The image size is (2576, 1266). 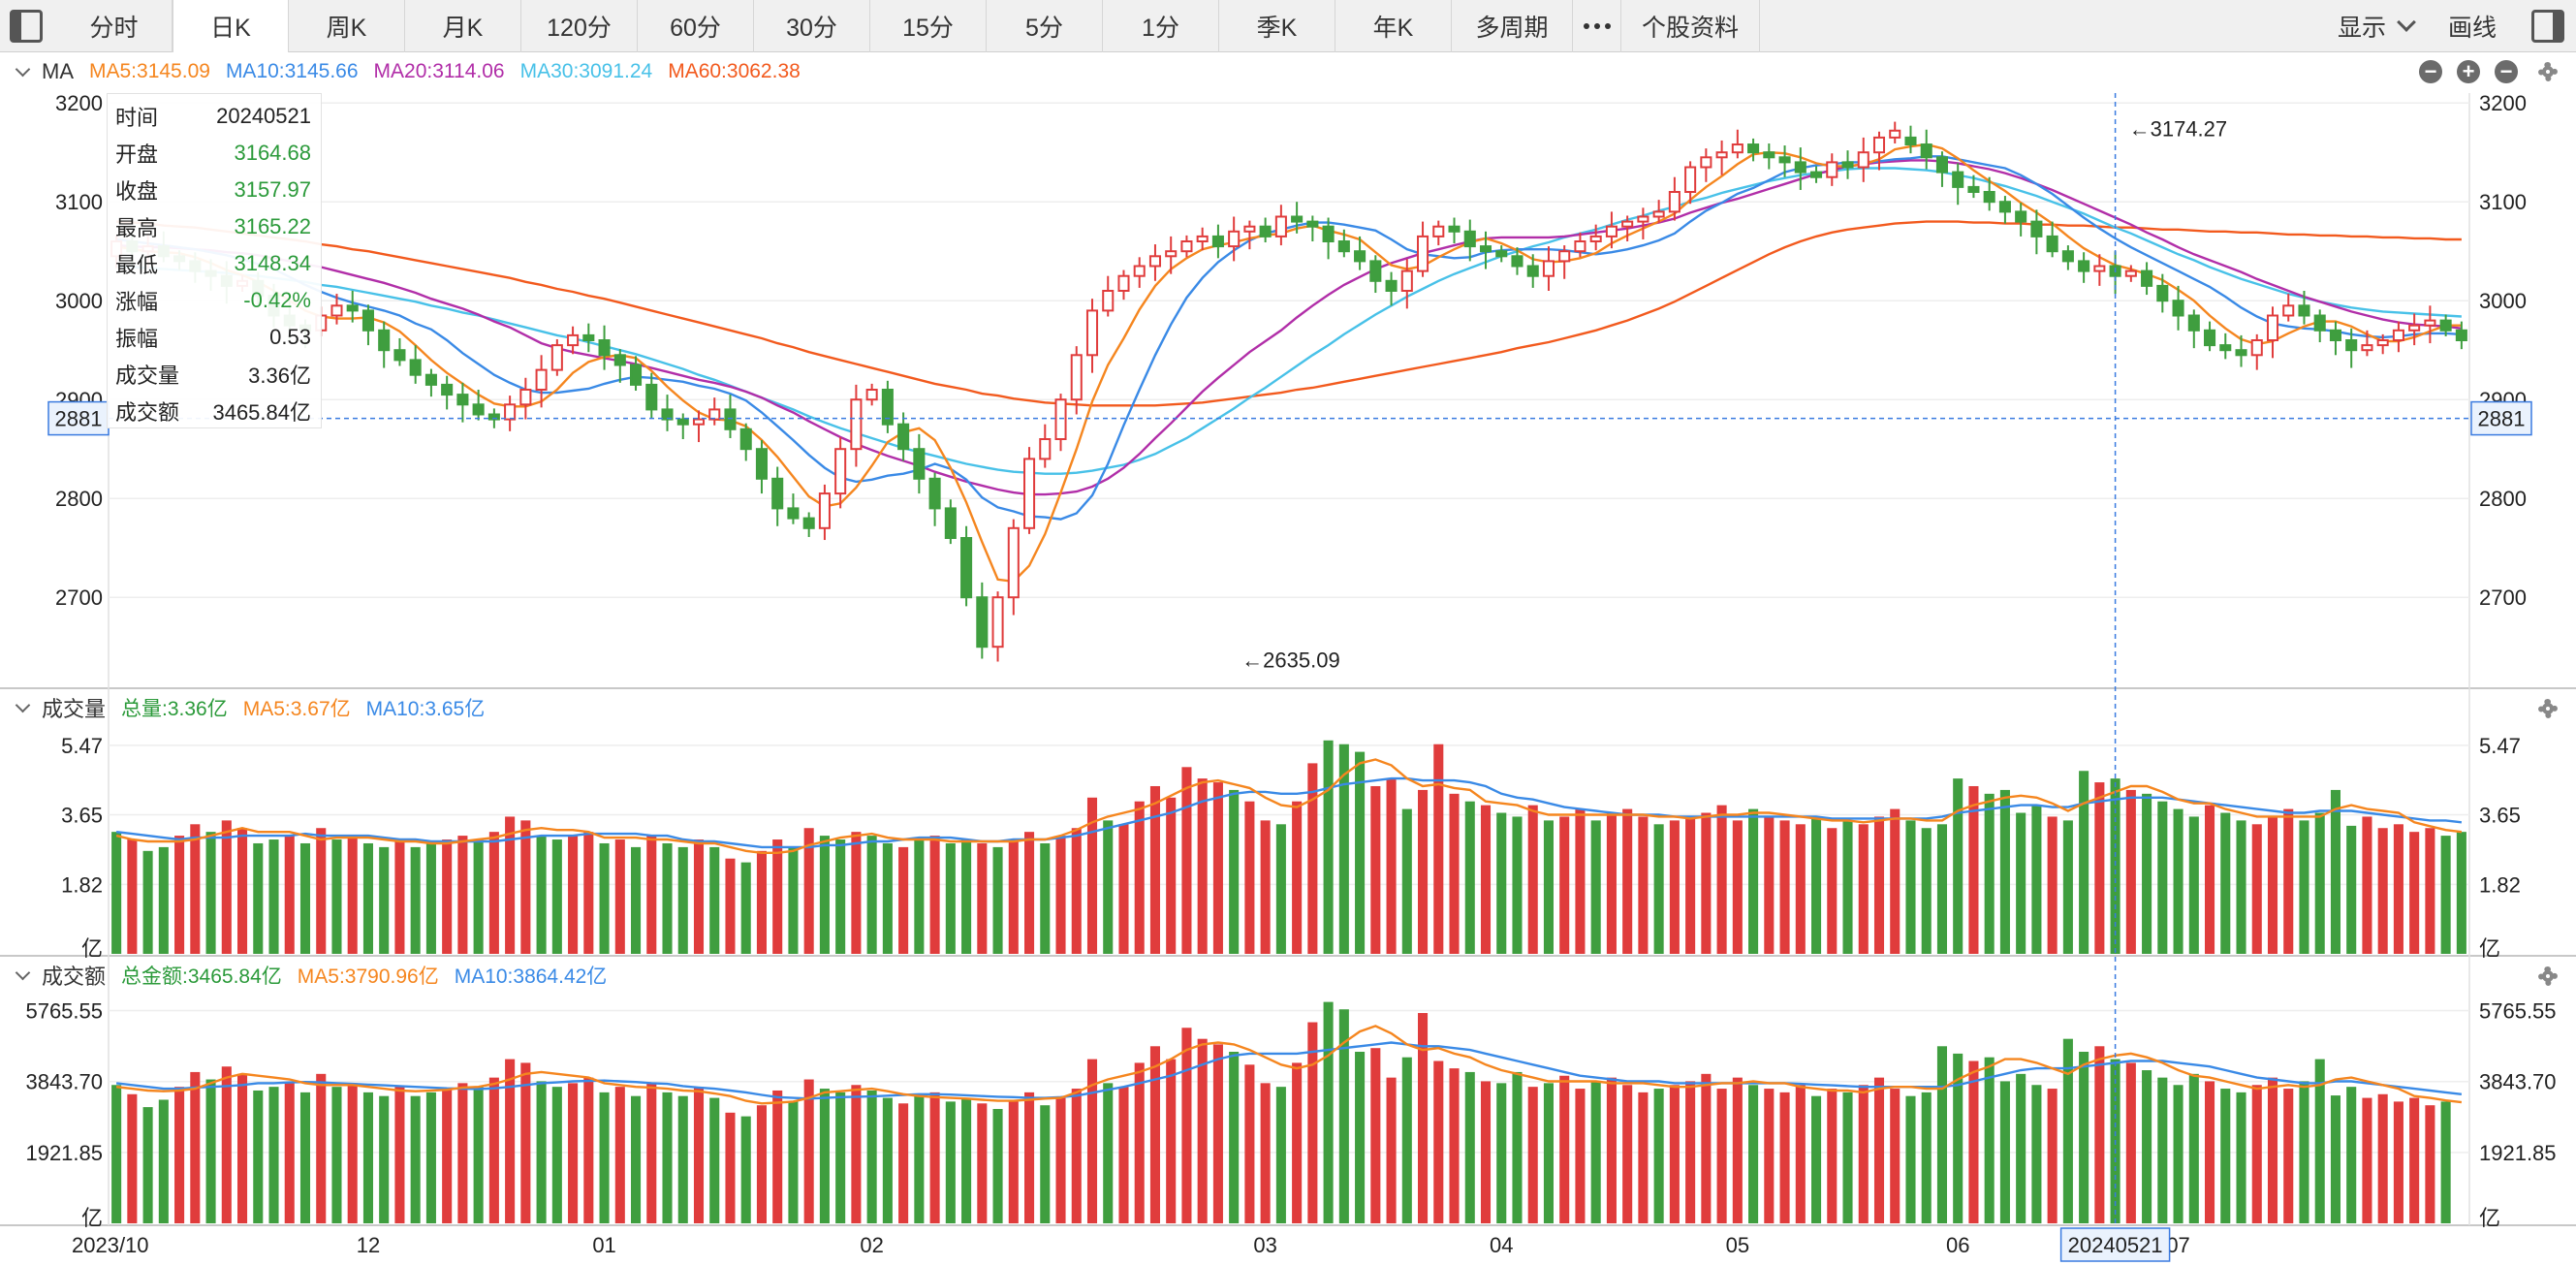 What do you see at coordinates (579, 26) in the screenshot?
I see `tab-4: 120分` at bounding box center [579, 26].